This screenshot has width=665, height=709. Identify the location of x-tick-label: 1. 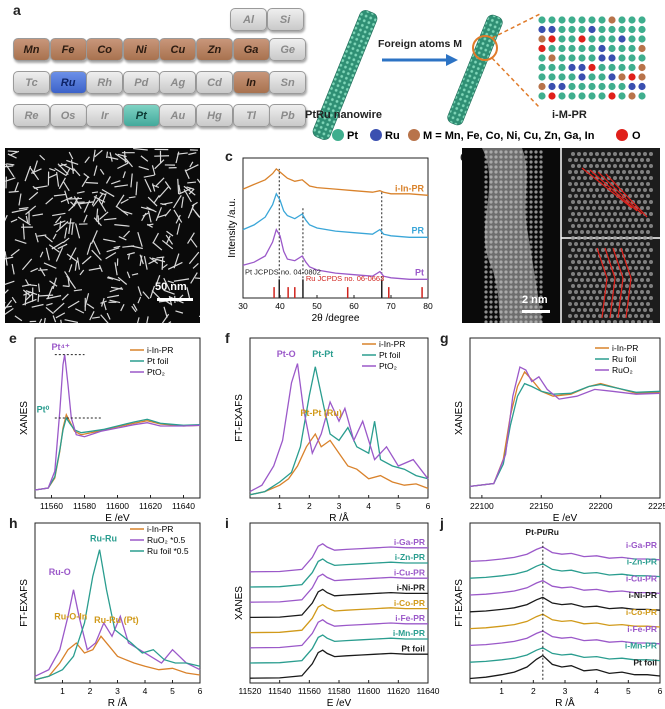
(501, 691).